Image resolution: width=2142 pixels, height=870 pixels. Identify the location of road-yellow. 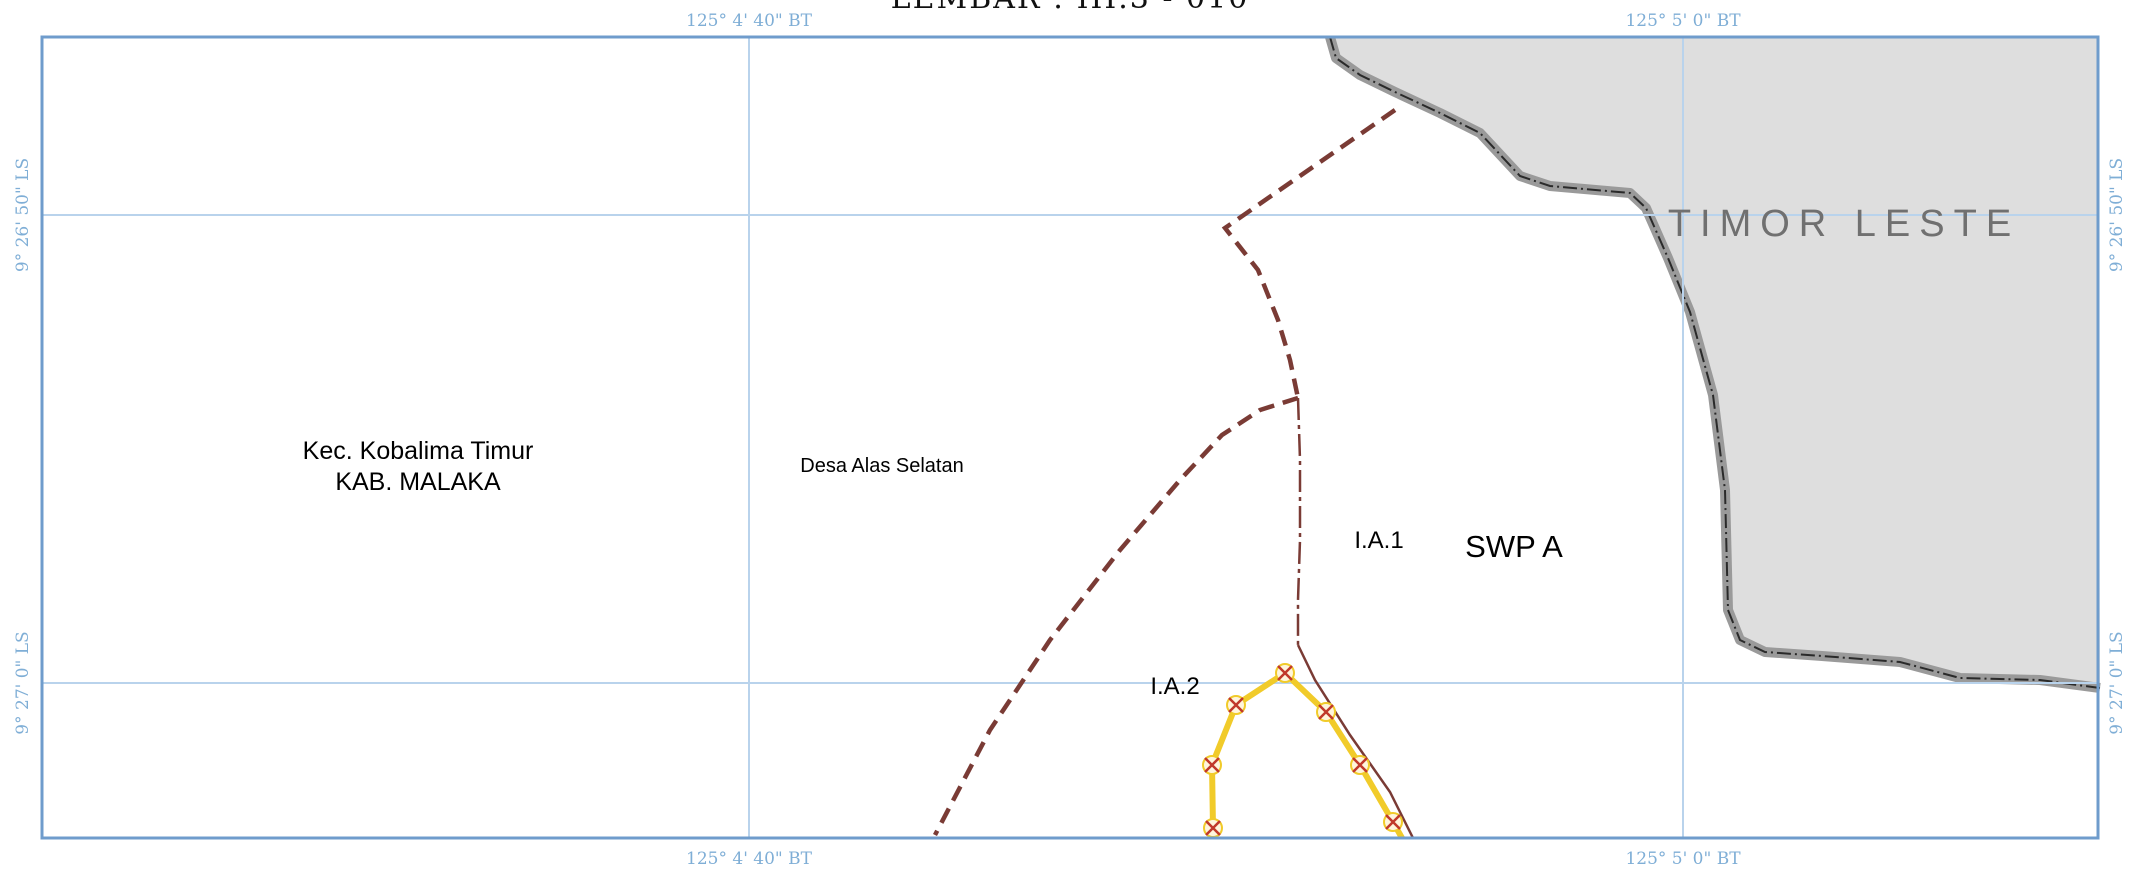
(1307, 755).